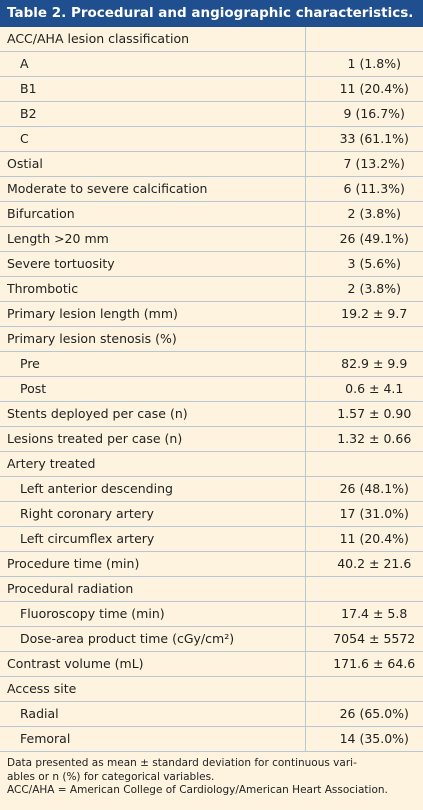  I want to click on table-row: Primary lesion stenosis (%), so click(211, 339).